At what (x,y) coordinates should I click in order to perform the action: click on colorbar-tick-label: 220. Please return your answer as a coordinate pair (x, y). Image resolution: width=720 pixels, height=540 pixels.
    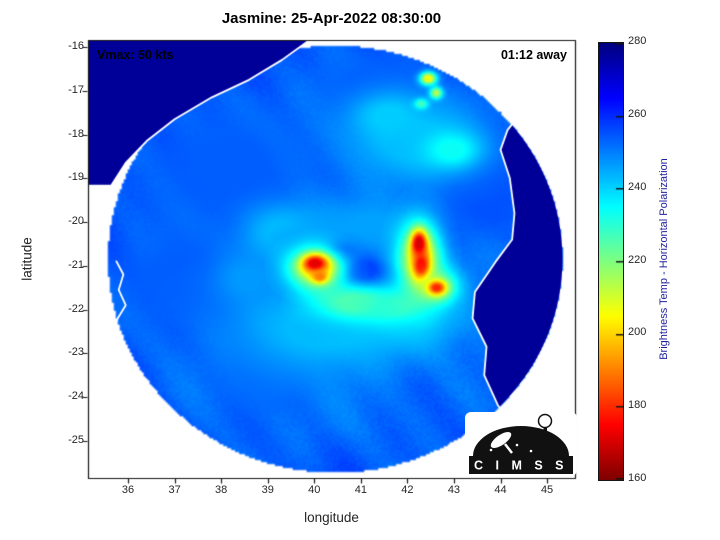
    Looking at the image, I should click on (637, 259).